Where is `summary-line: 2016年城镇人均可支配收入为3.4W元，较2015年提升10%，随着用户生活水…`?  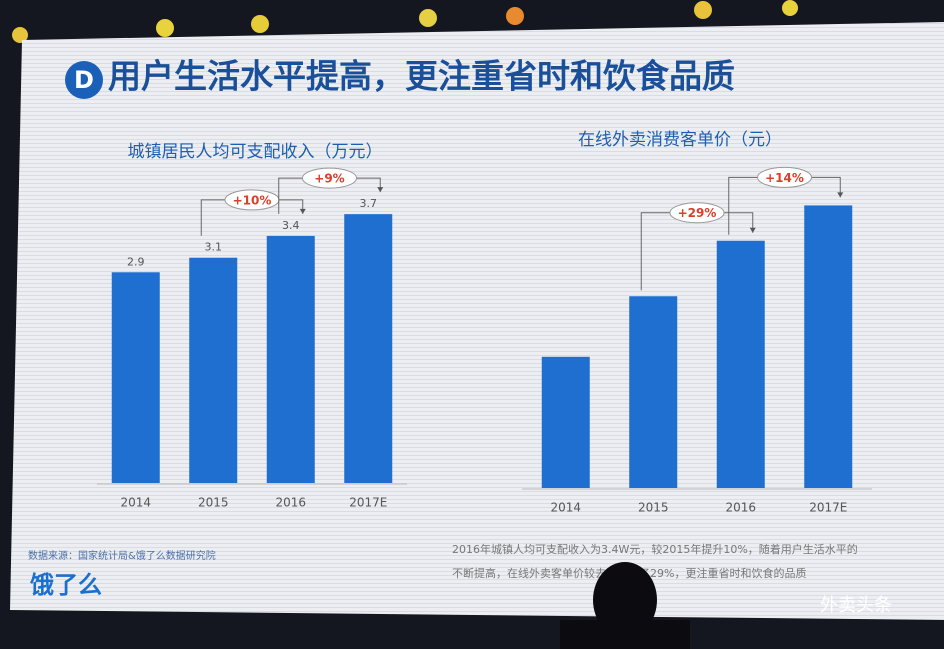 summary-line: 2016年城镇人均可支配收入为3.4W元，较2015年提升10%，随着用户生活水… is located at coordinates (655, 549).